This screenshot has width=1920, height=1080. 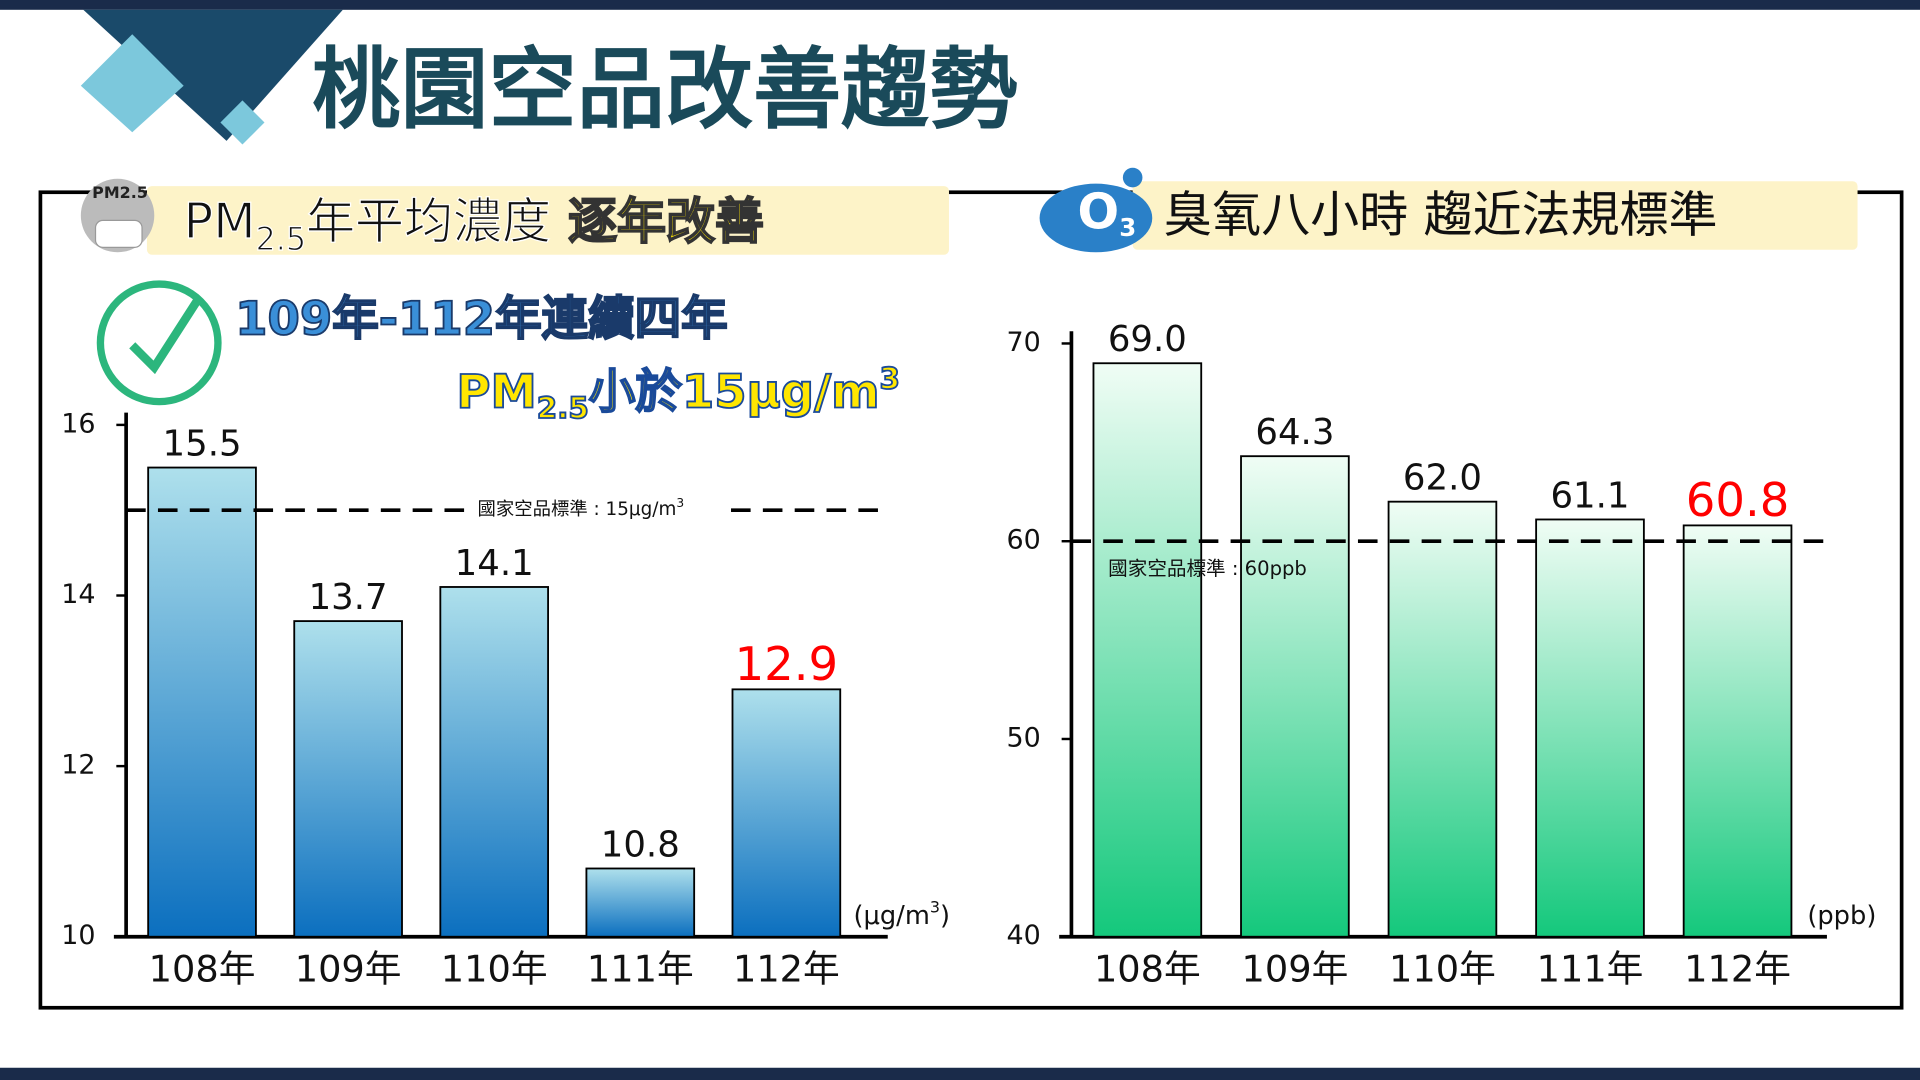 I want to click on unit-part: (ppb), so click(x=1841, y=915).